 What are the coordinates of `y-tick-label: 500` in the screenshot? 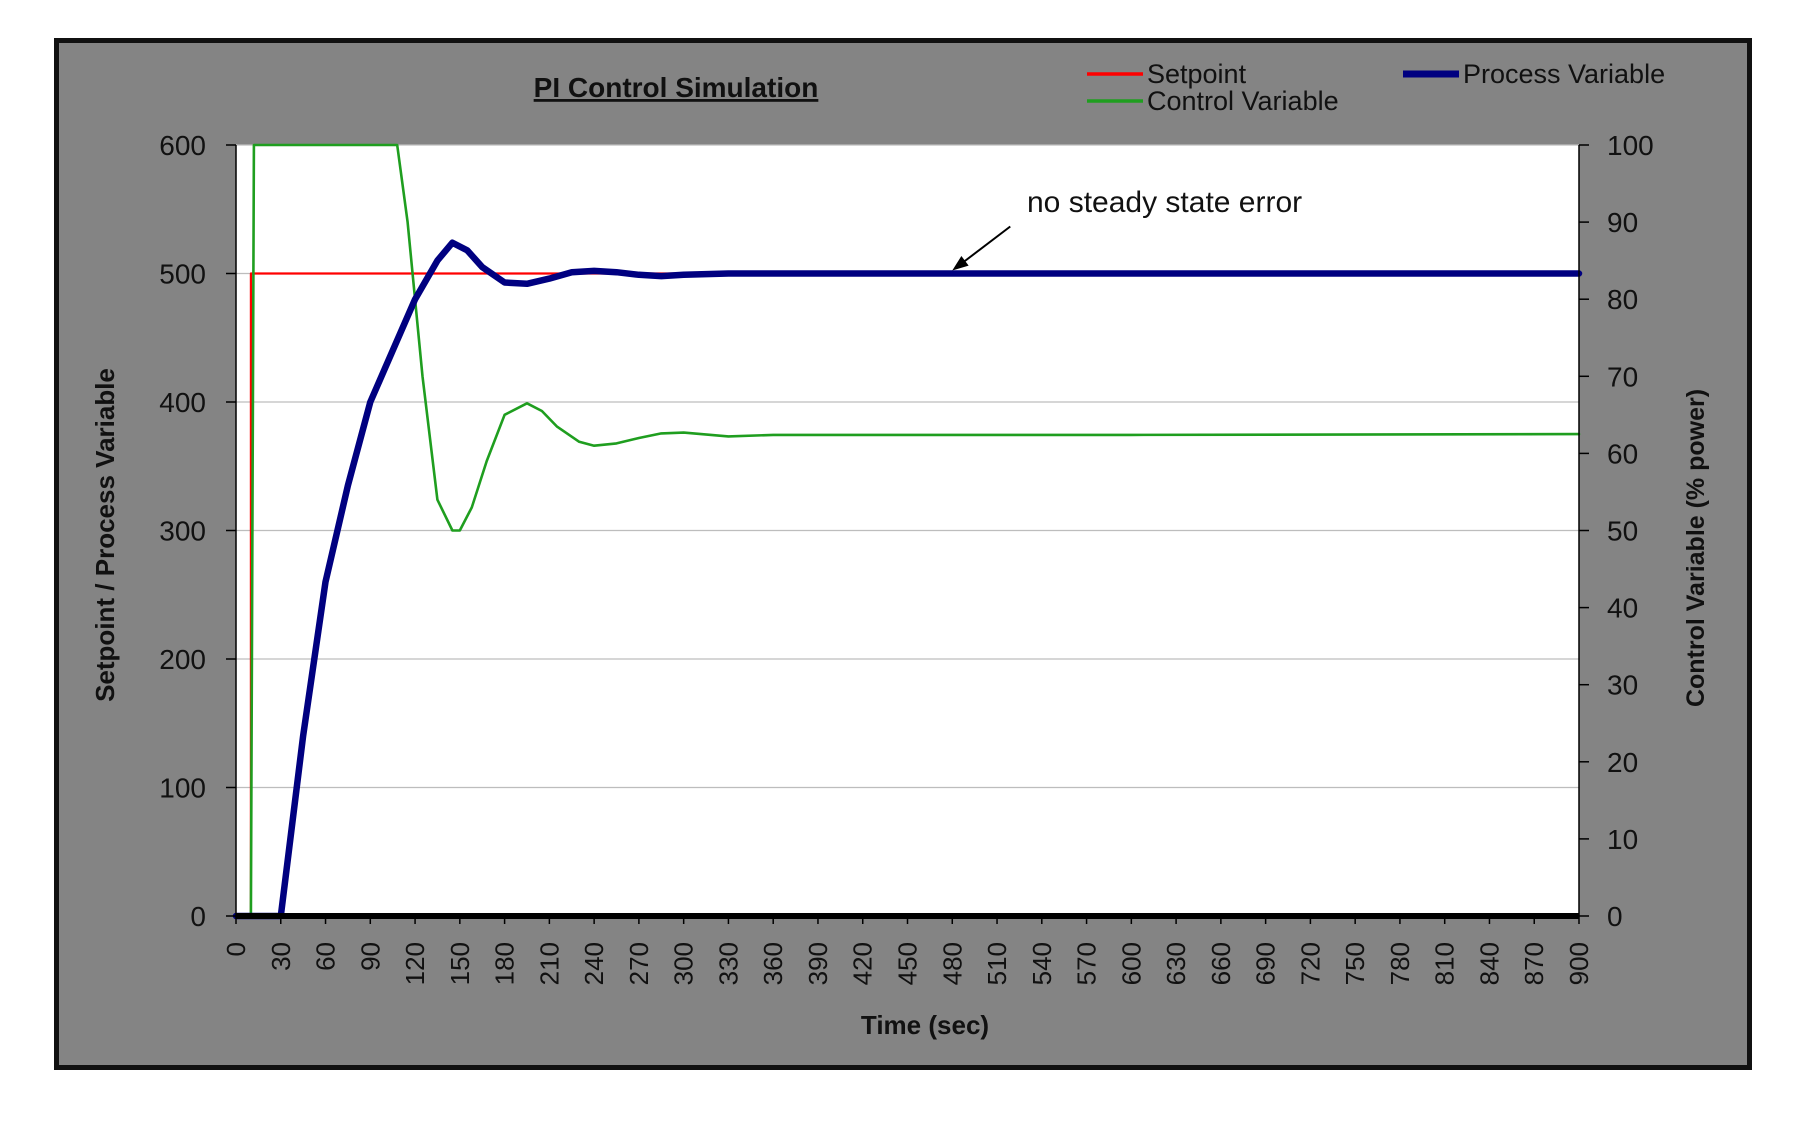 It's located at (182, 274).